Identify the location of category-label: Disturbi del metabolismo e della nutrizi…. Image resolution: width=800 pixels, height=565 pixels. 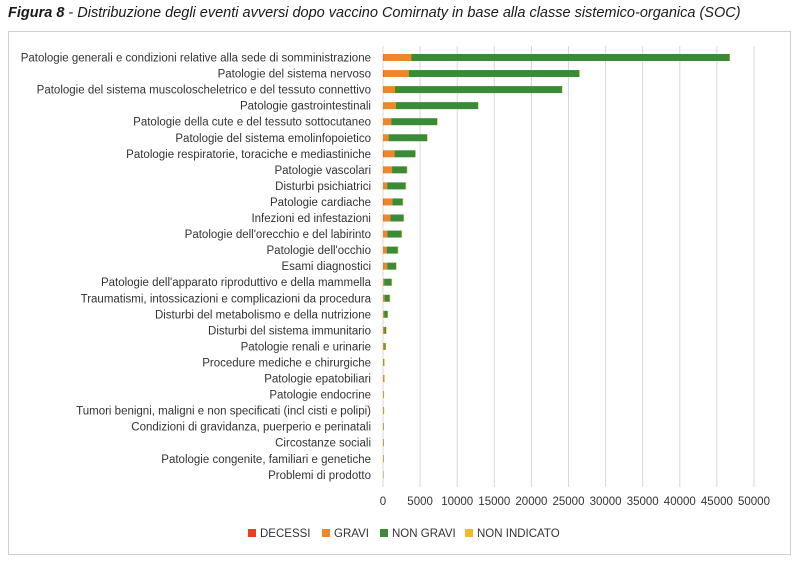
(263, 315).